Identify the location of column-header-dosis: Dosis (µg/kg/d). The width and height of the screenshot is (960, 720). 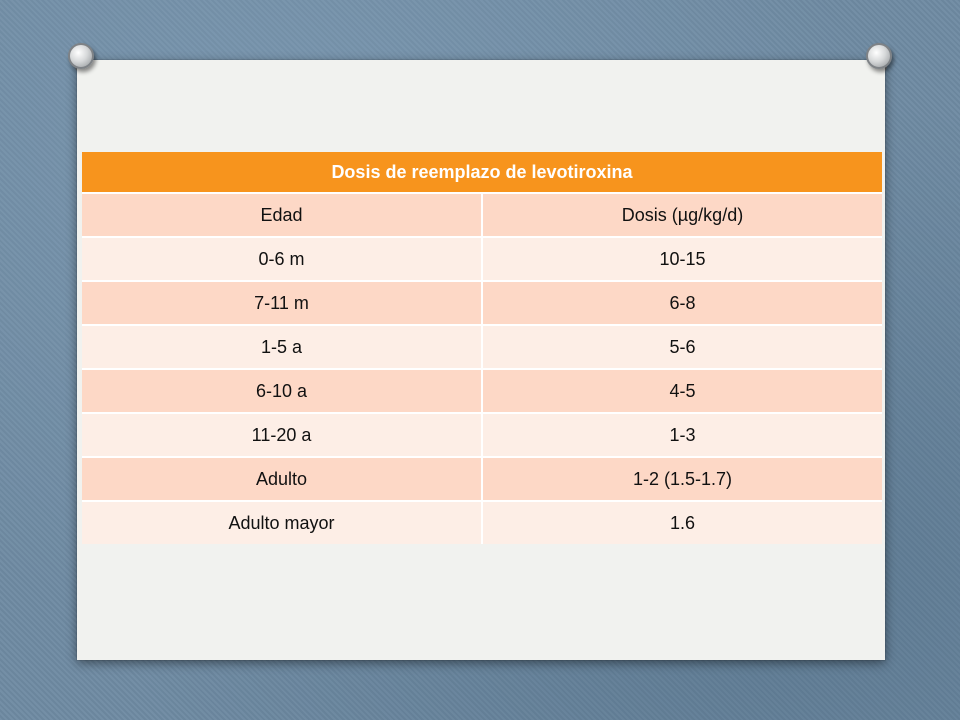
(682, 214).